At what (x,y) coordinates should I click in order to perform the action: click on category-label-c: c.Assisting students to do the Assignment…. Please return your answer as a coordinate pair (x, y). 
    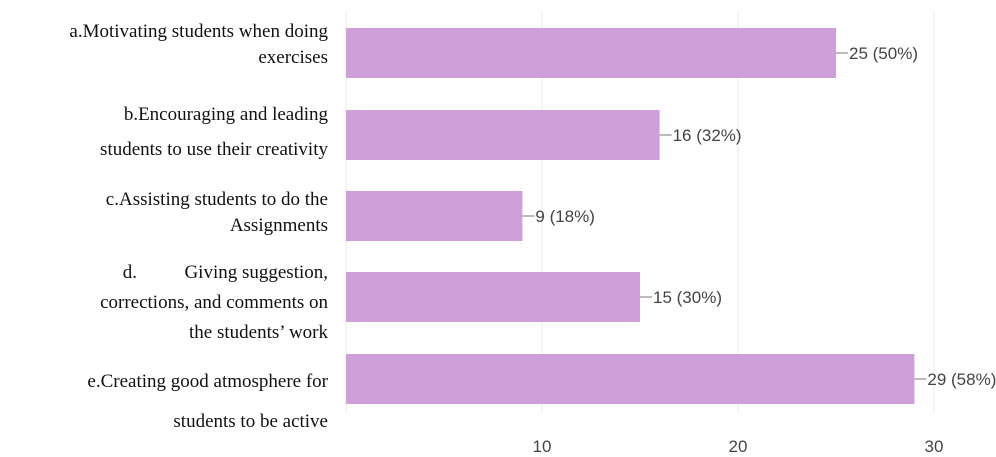
    Looking at the image, I should click on (217, 213).